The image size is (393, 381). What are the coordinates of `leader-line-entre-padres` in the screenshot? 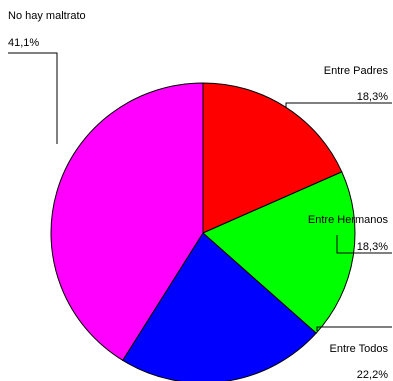 It's located at (338, 105).